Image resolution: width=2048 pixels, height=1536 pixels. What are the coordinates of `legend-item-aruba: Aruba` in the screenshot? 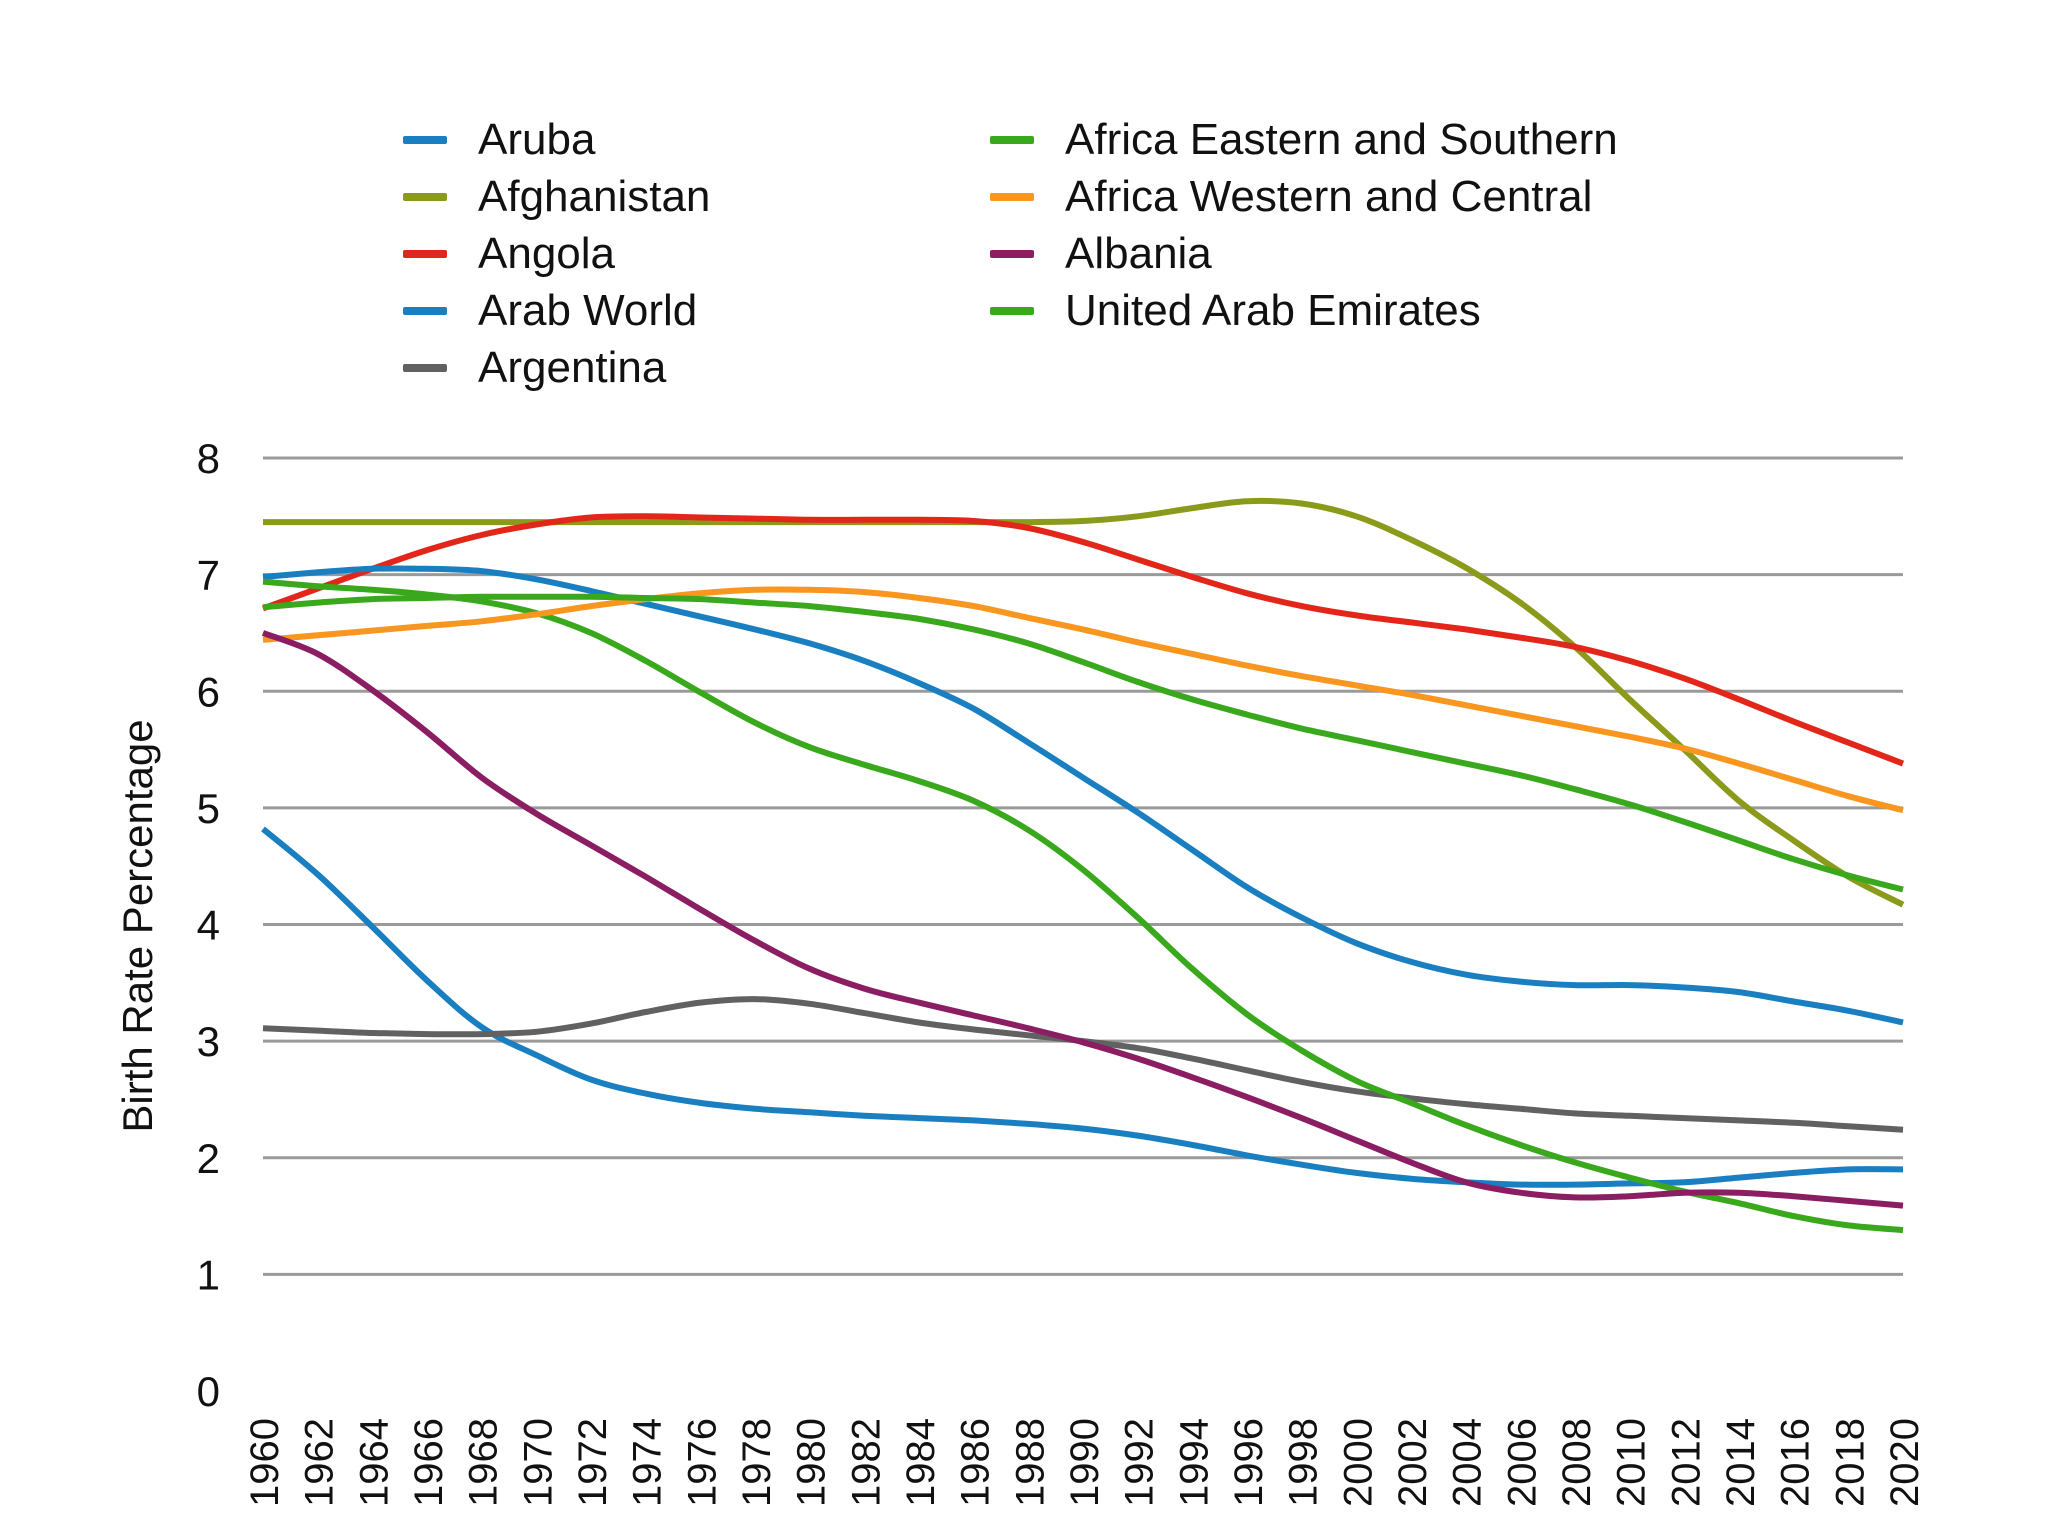 It's located at (499, 140).